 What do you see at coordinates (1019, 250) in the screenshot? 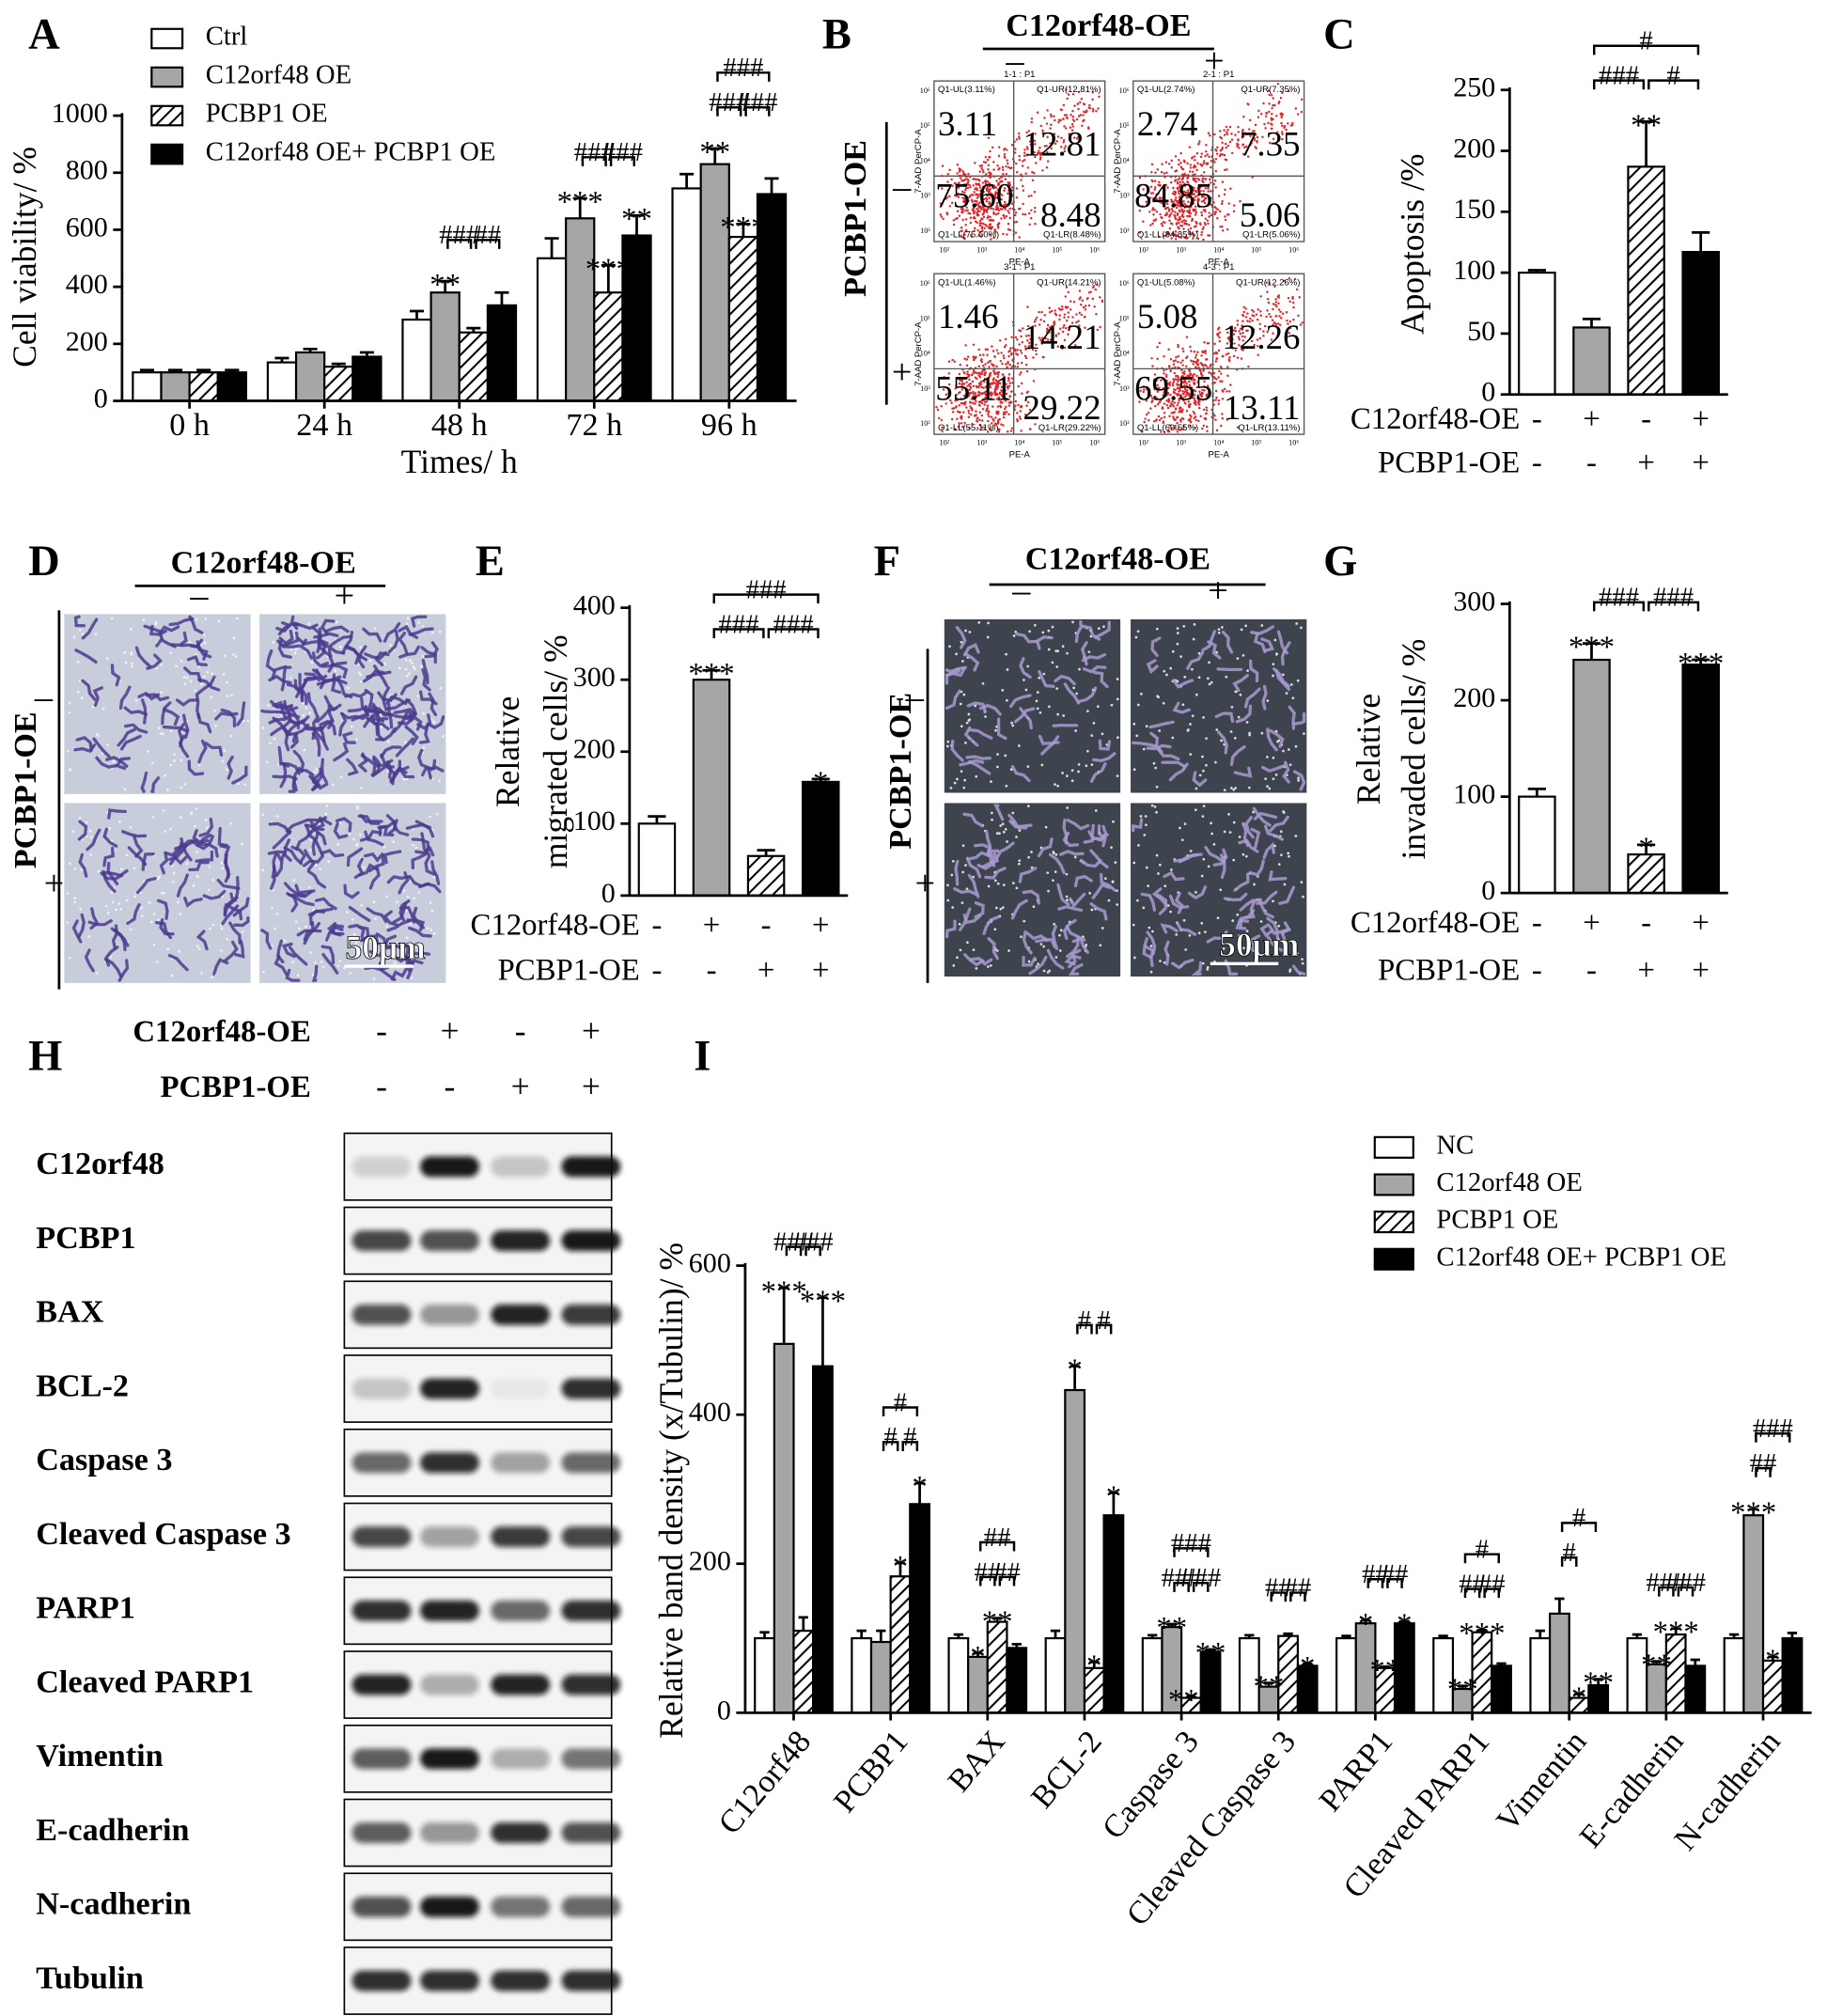
I see `flow-x-tick: 10⁴` at bounding box center [1019, 250].